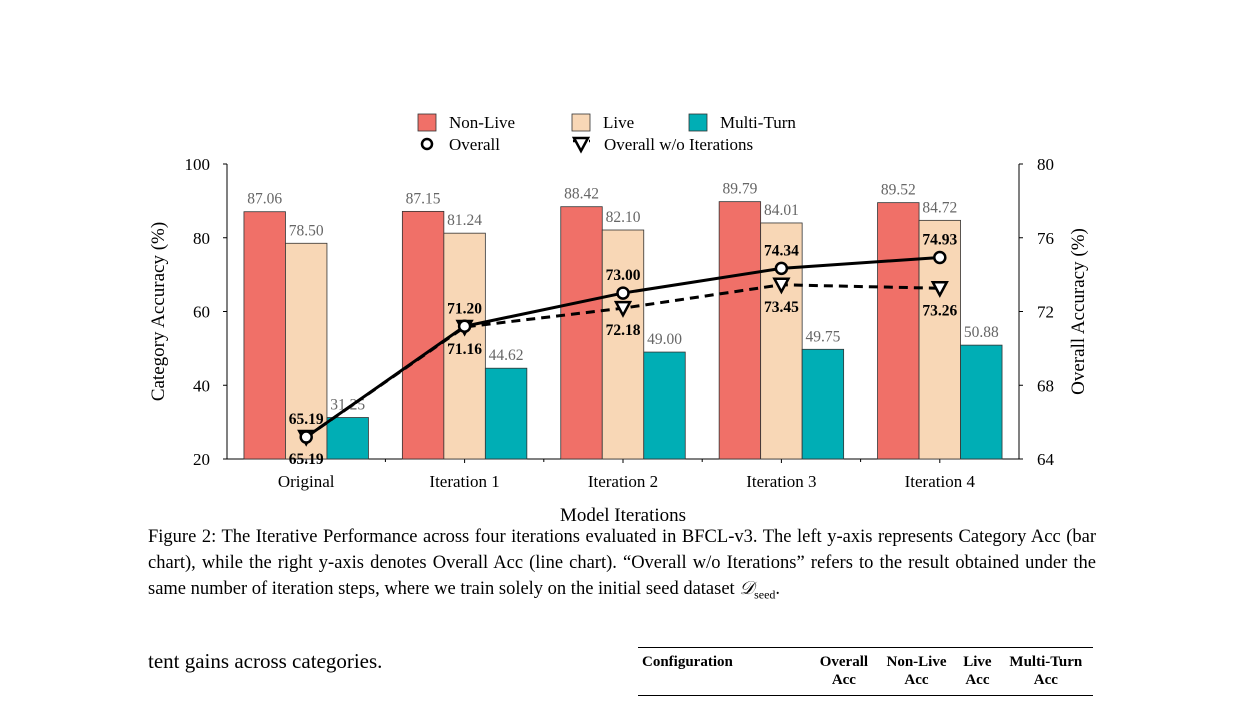 Image resolution: width=1241 pixels, height=701 pixels. Describe the element at coordinates (765, 594) in the screenshot. I see `caption-symbol-subscript: seed` at that location.